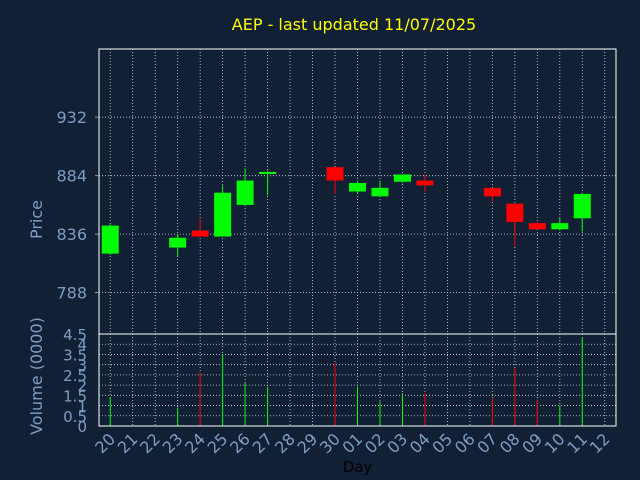  I want to click on price-tick-label: 788, so click(71, 293).